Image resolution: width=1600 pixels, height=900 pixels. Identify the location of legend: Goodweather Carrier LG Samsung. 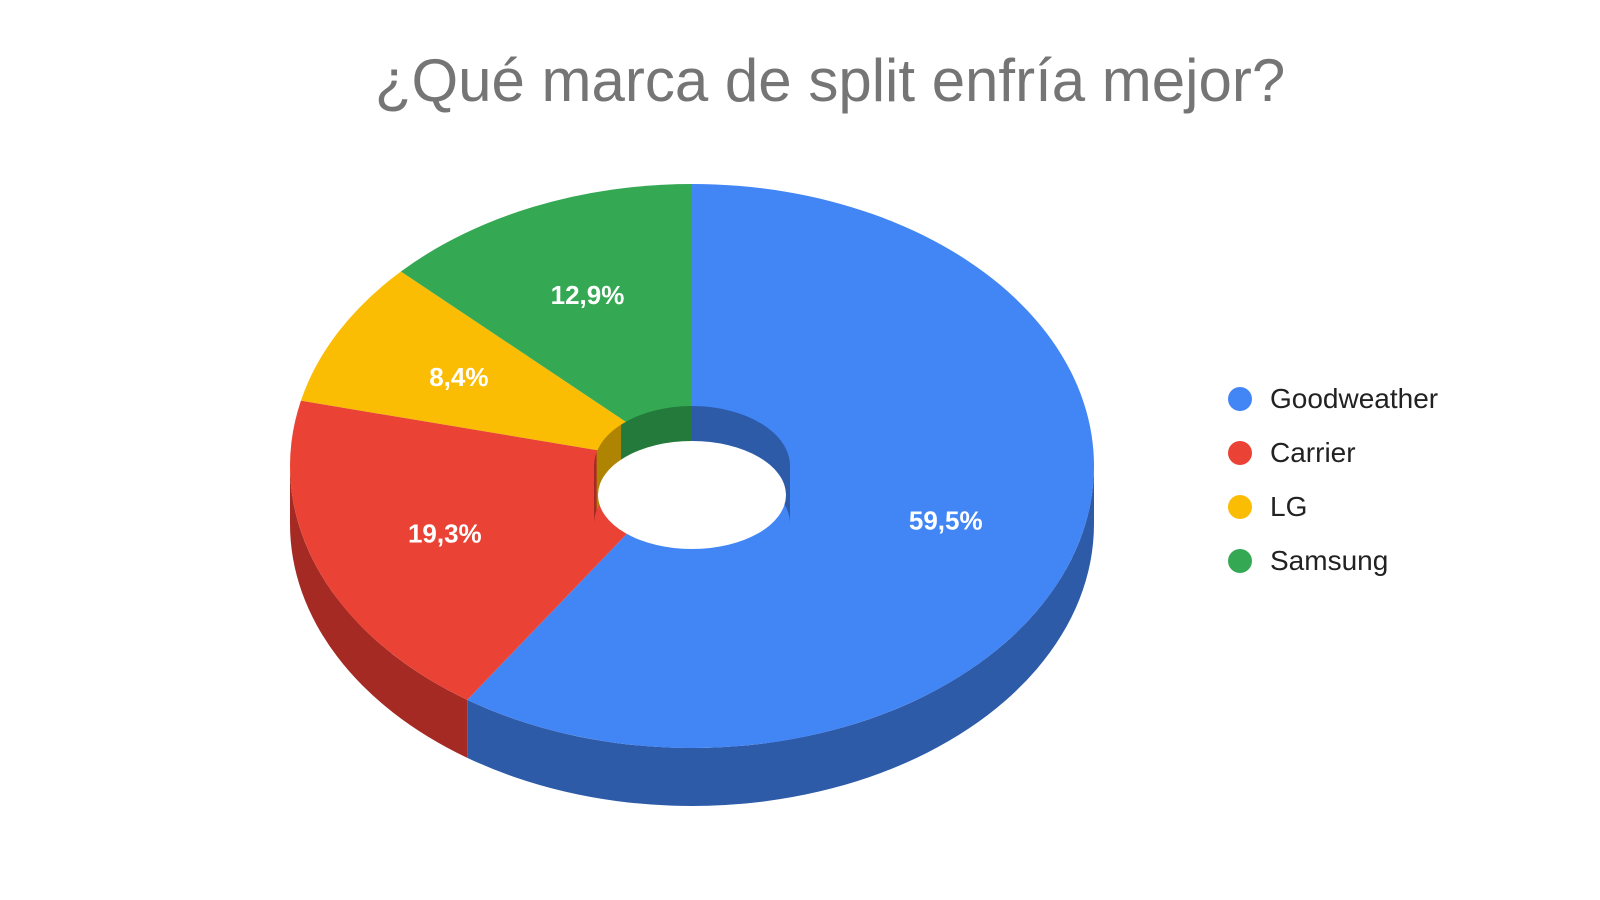
(1333, 480).